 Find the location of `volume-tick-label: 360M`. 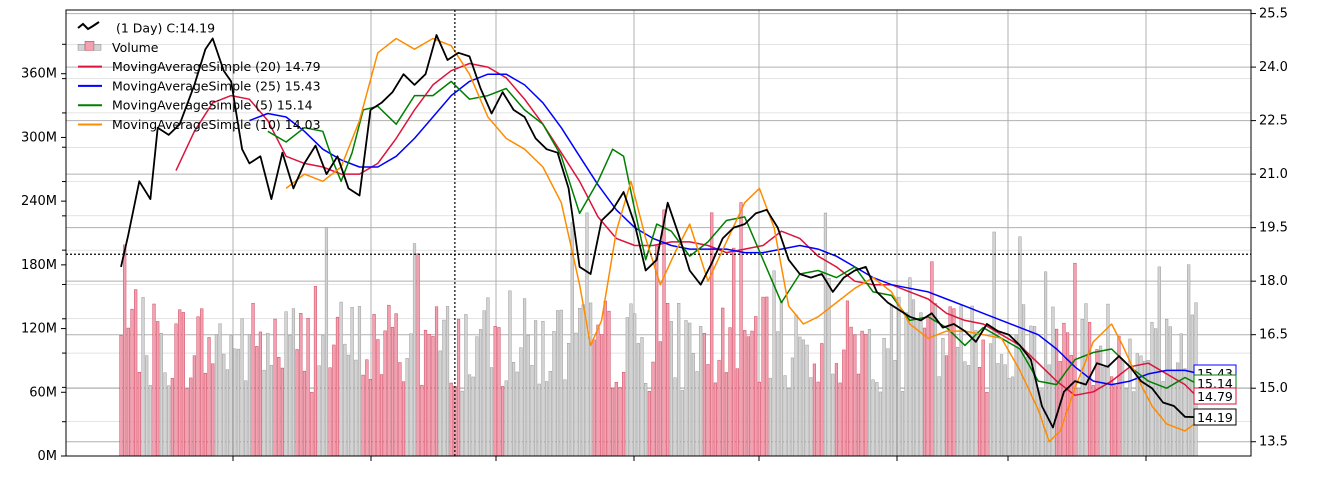

volume-tick-label: 360M is located at coordinates (39, 74).